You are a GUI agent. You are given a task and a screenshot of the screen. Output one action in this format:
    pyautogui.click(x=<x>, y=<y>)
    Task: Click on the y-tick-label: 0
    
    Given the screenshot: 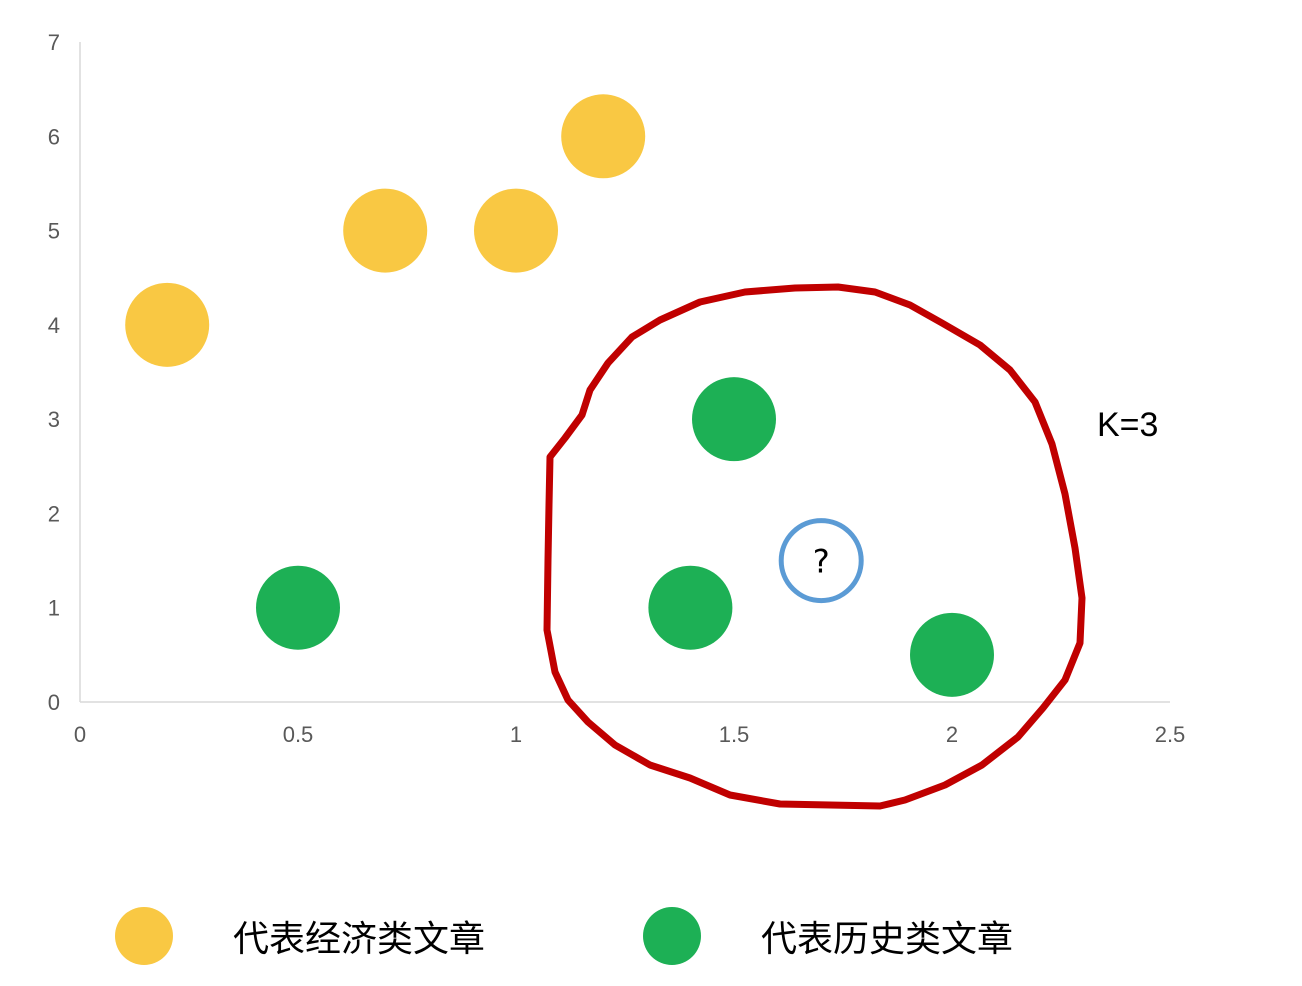 What is the action you would take?
    pyautogui.click(x=54, y=702)
    